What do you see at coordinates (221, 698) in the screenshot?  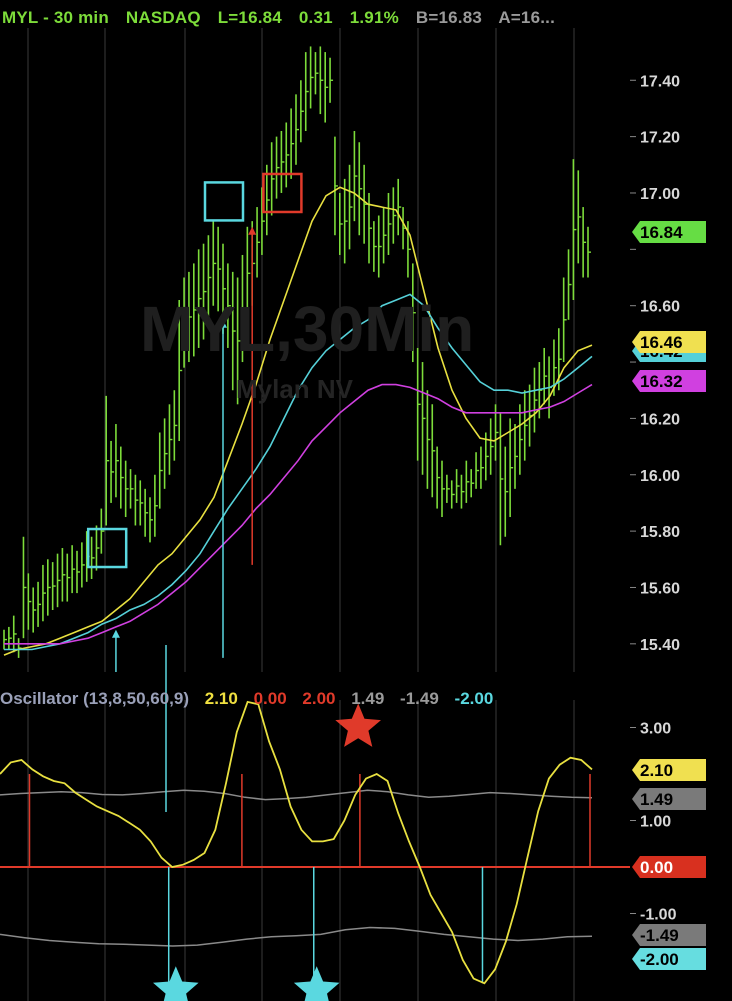 I see `osc-value-1: 2.10` at bounding box center [221, 698].